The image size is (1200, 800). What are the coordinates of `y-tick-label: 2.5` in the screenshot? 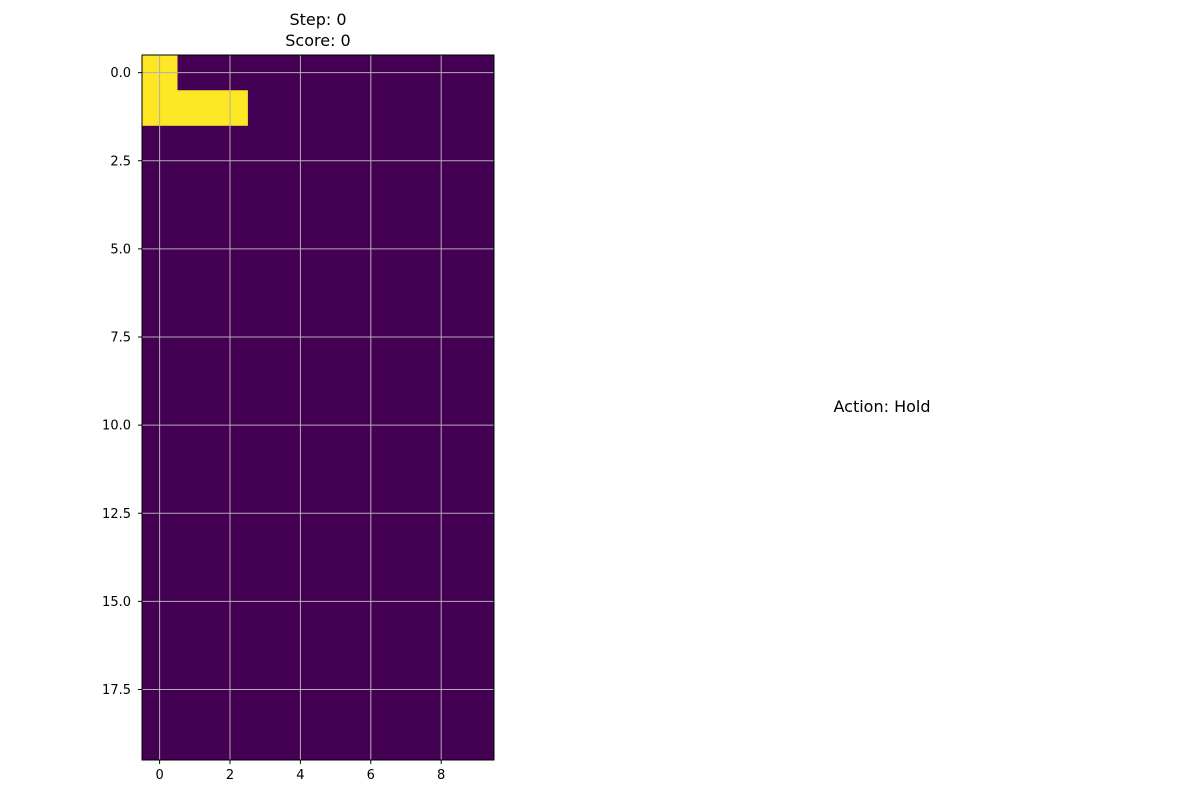 It's located at (120, 161).